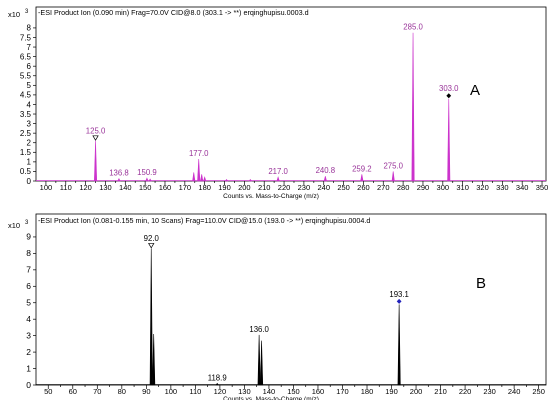 The height and width of the screenshot is (400, 550). I want to click on x-tick-label: 290, so click(423, 187).